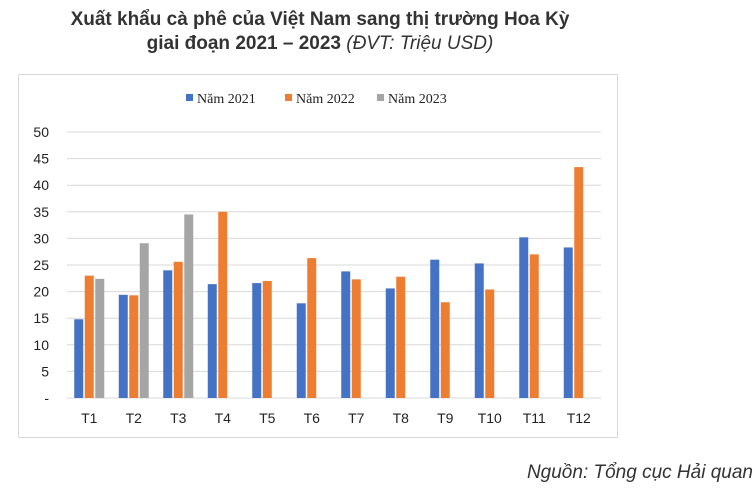  What do you see at coordinates (45, 371) in the screenshot?
I see `y-tick-label-5: 5` at bounding box center [45, 371].